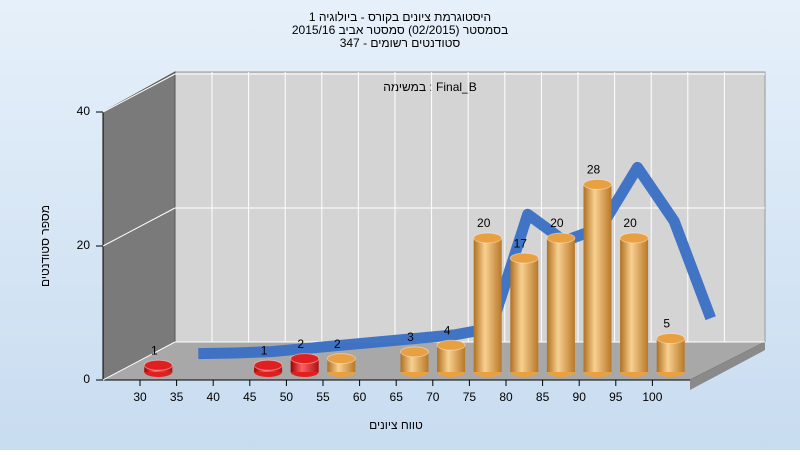 This screenshot has width=800, height=455. What do you see at coordinates (360, 397) in the screenshot?
I see `x-tick-label: 60` at bounding box center [360, 397].